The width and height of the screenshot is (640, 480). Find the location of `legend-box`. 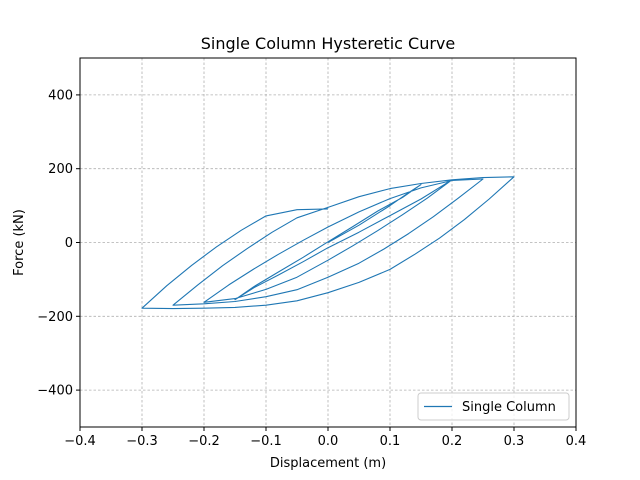

legend-box is located at coordinates (493, 406).